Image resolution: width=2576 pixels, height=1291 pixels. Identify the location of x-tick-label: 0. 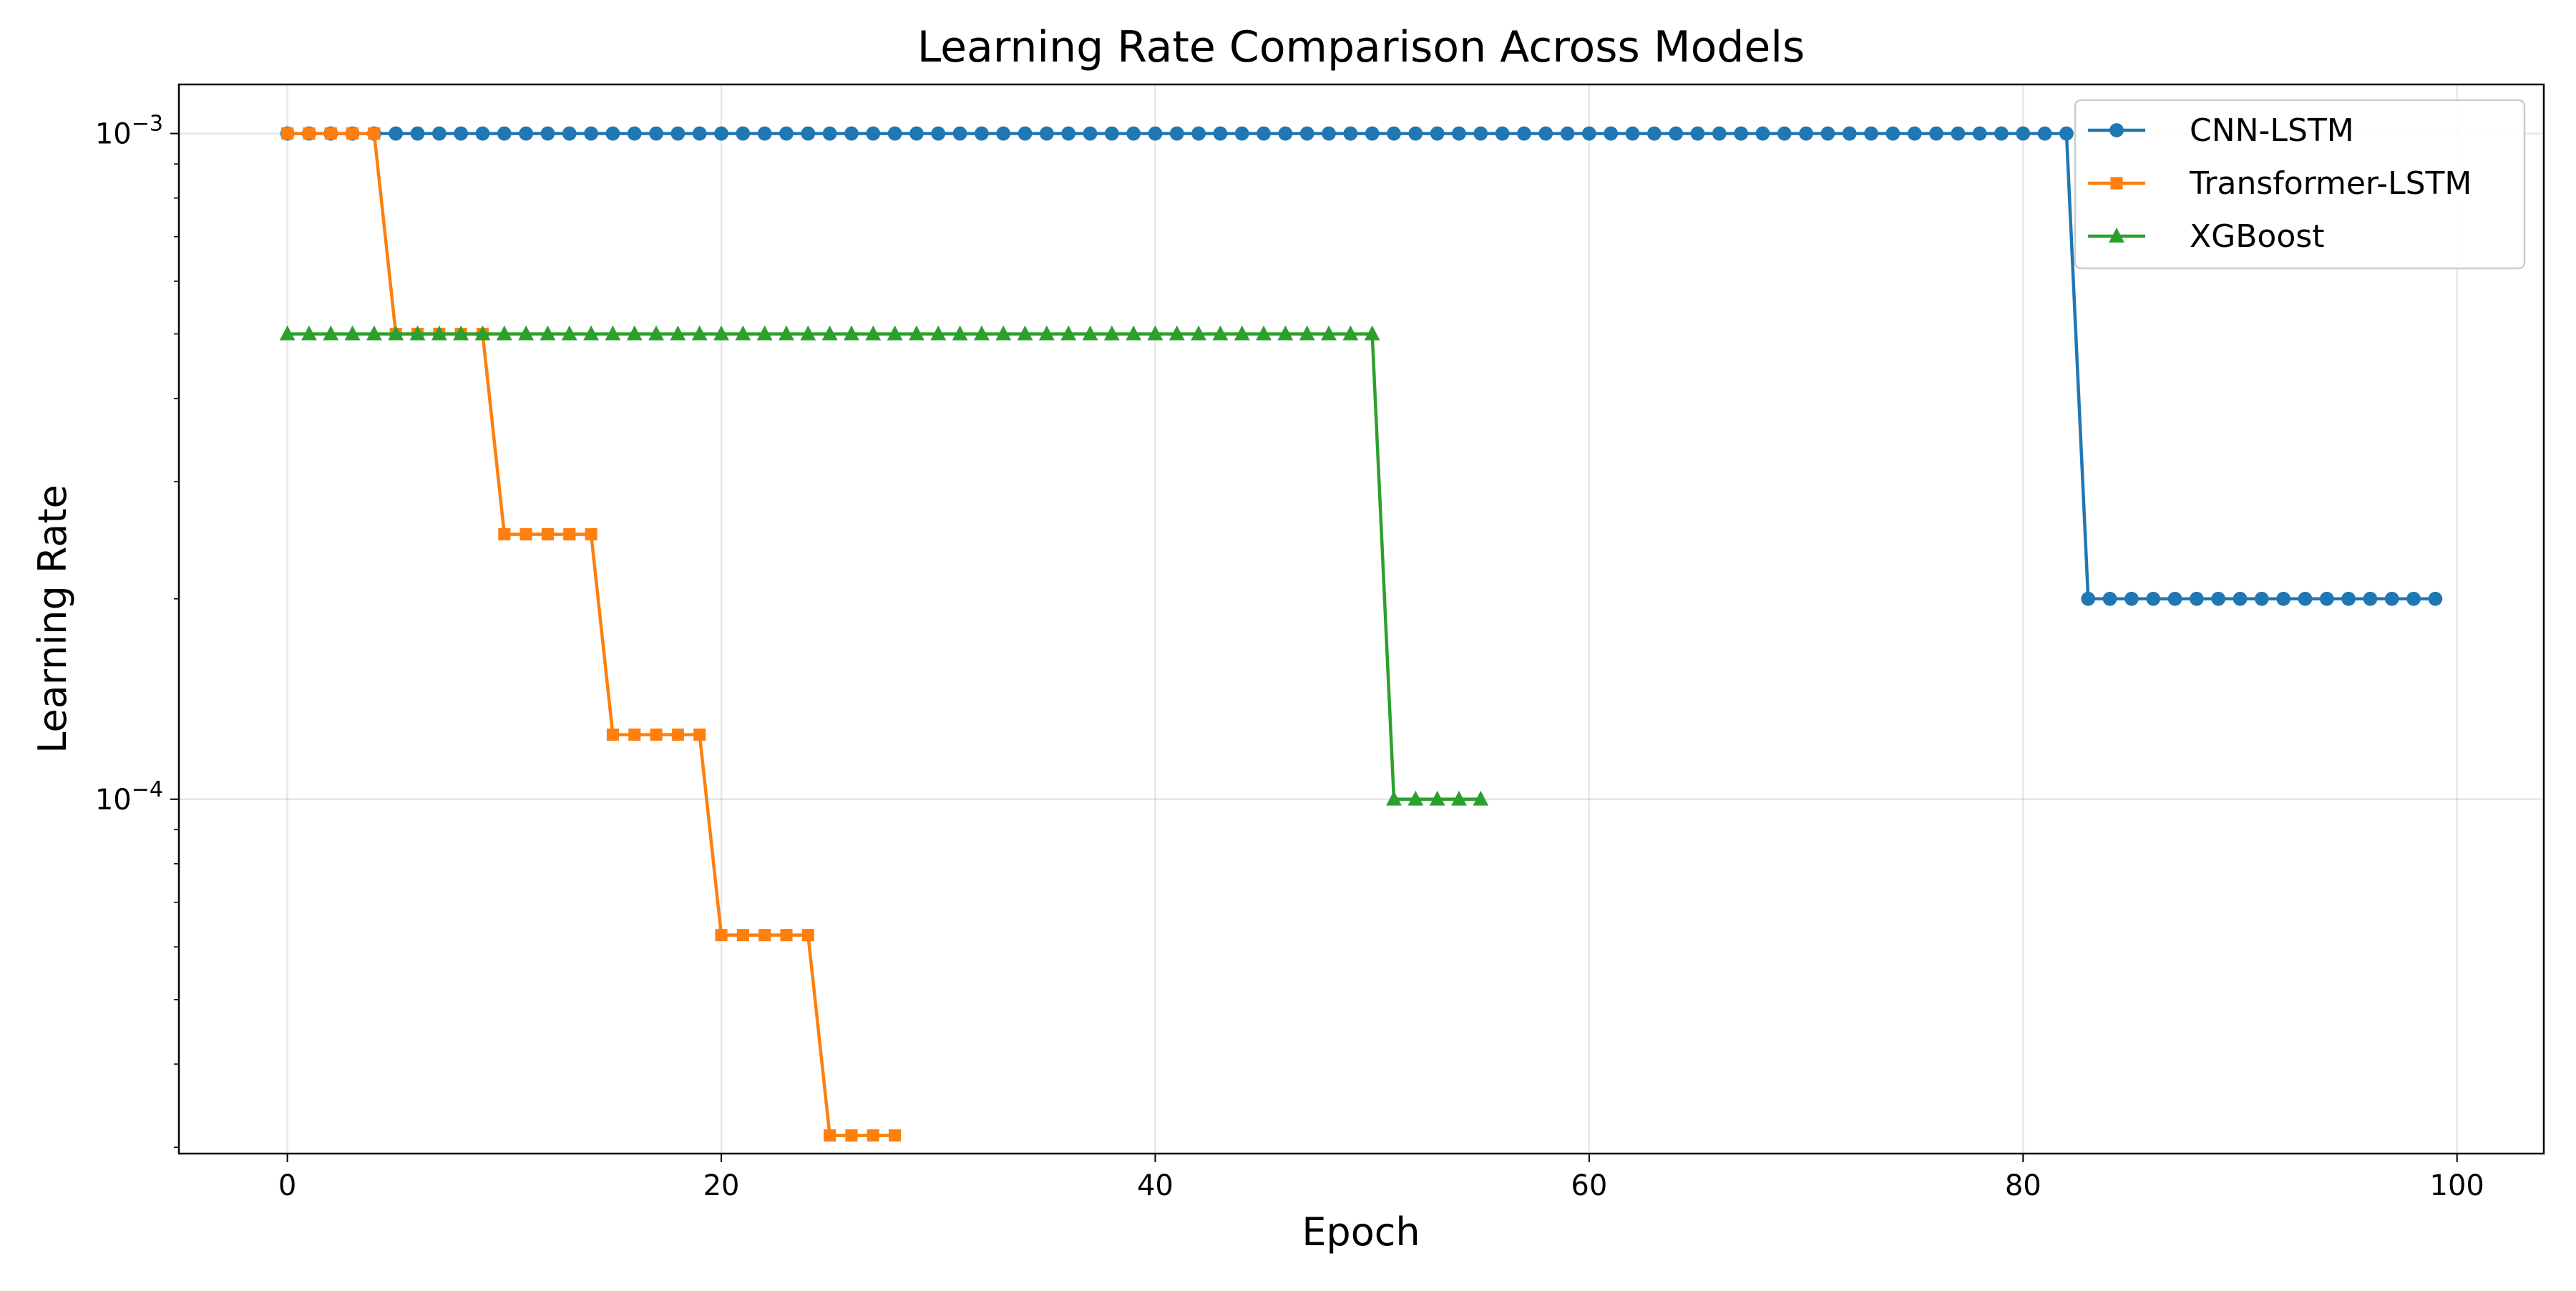
(287, 1185).